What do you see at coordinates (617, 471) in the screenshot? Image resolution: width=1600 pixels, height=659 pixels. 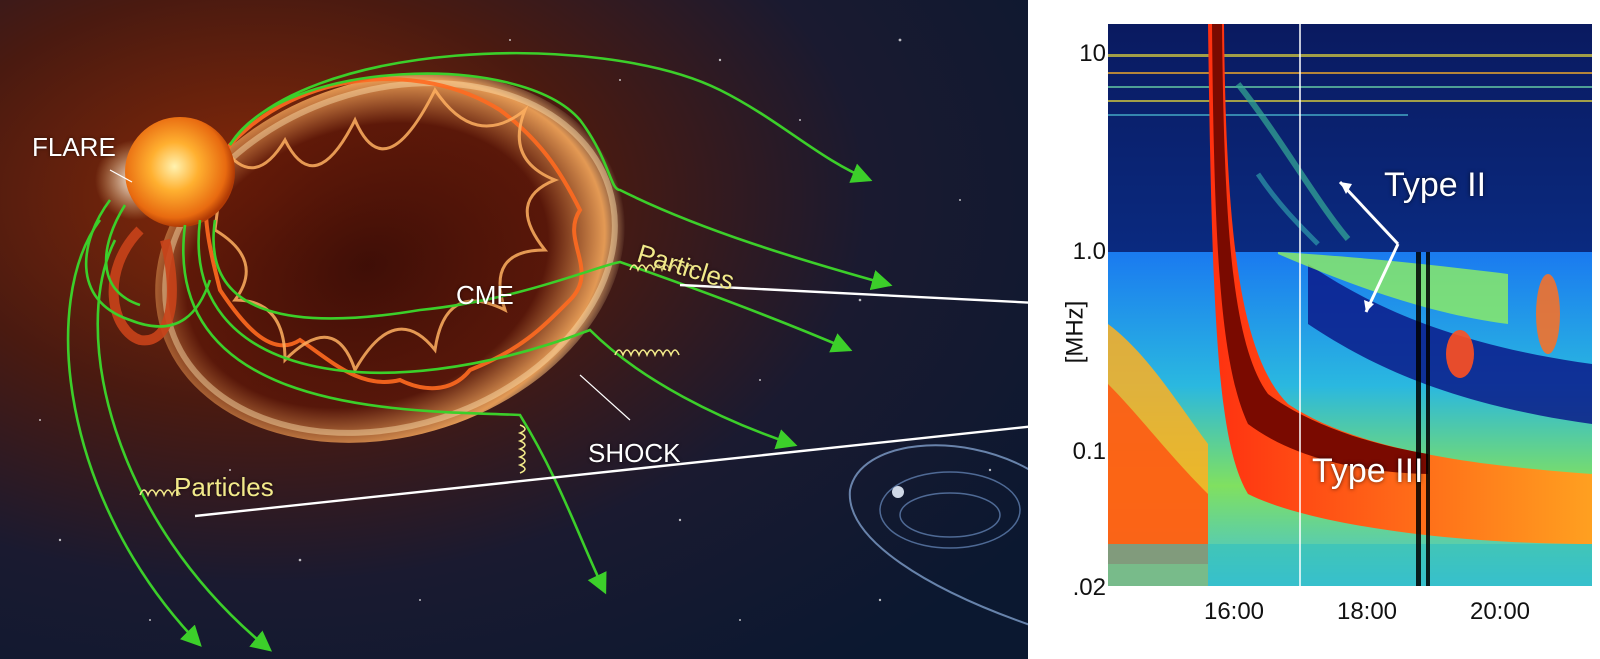 I see `arrow-to-type3` at bounding box center [617, 471].